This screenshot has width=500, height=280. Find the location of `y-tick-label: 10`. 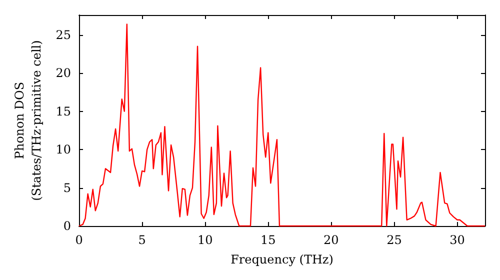

y-tick-label: 10 is located at coordinates (63, 149).